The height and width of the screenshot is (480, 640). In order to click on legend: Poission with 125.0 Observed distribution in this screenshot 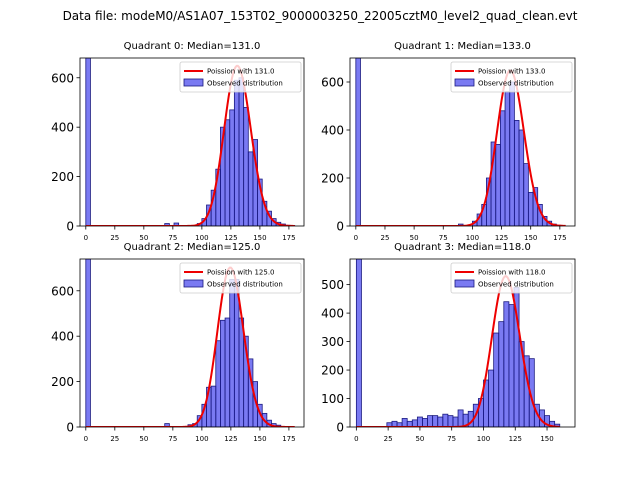, I will do `click(240, 278)`.